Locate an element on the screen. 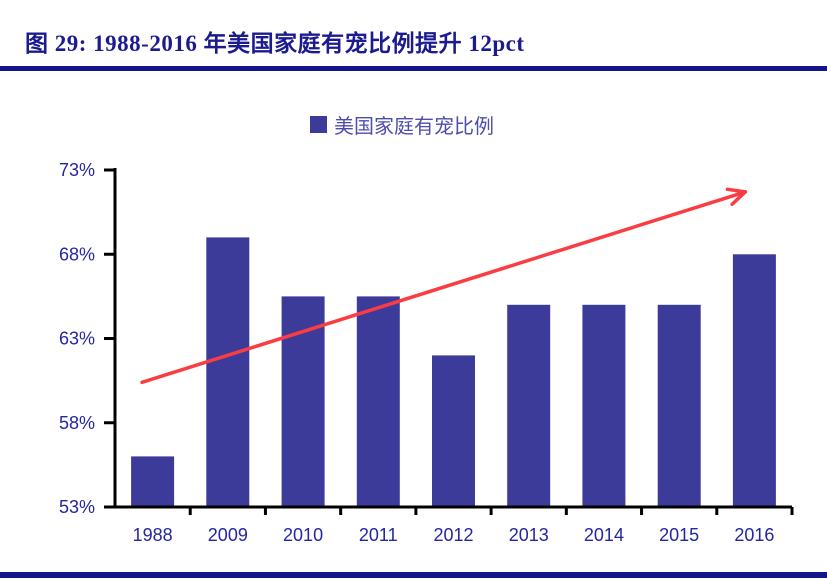 This screenshot has height=580, width=827. x-axis-label-2012: 2012 is located at coordinates (453, 535).